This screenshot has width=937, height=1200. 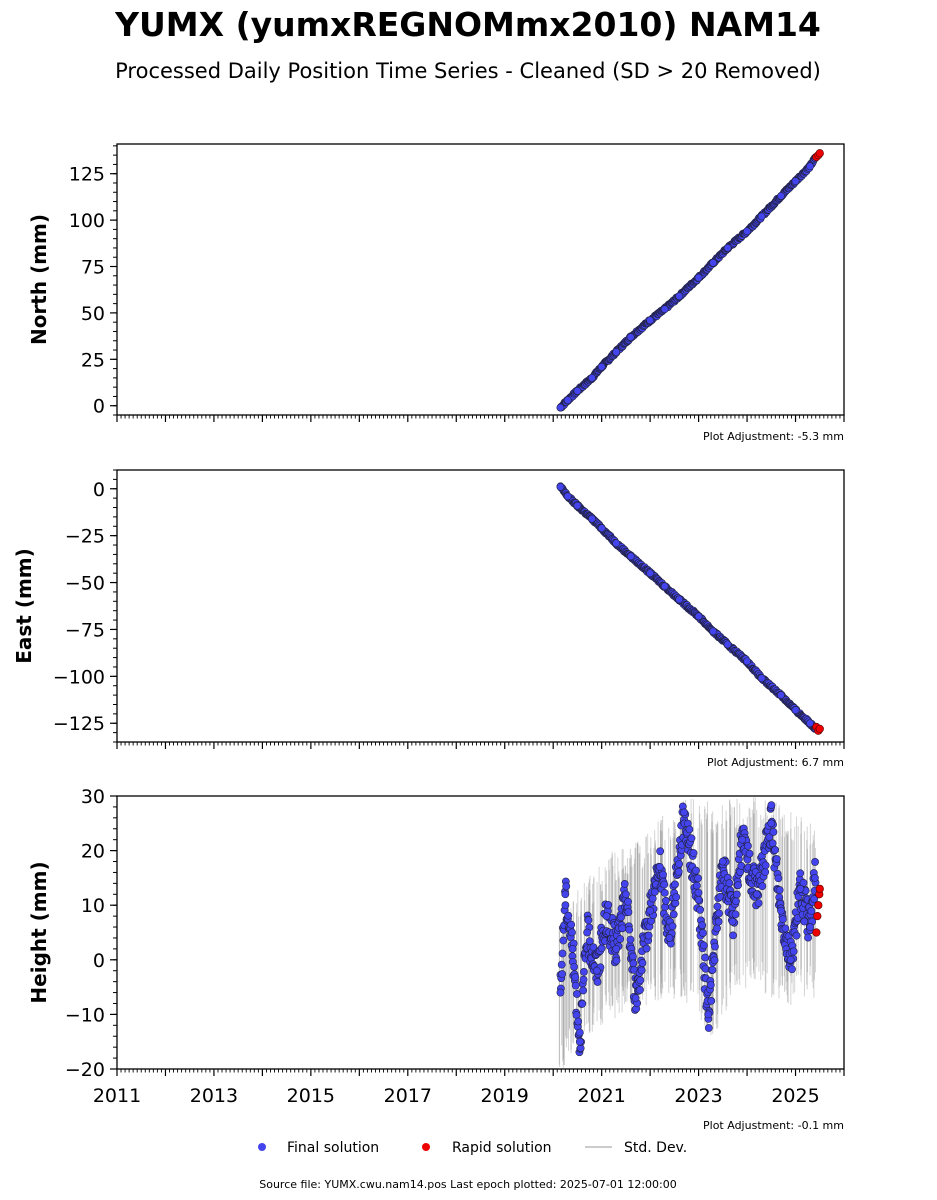 What do you see at coordinates (85, 630) in the screenshot?
I see `y-tick-label: −75` at bounding box center [85, 630].